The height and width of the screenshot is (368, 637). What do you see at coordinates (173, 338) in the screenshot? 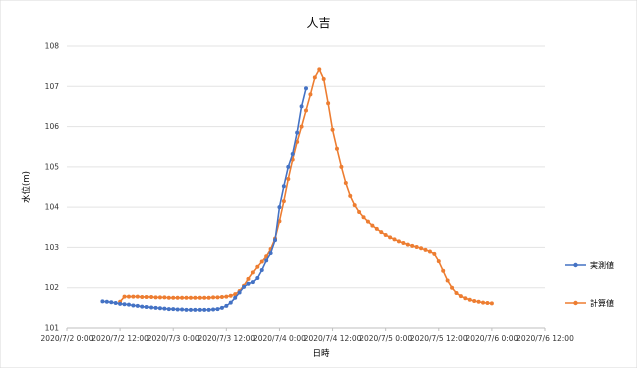
I see `x-tick-label: 2020/7/3 0:00` at bounding box center [173, 338].